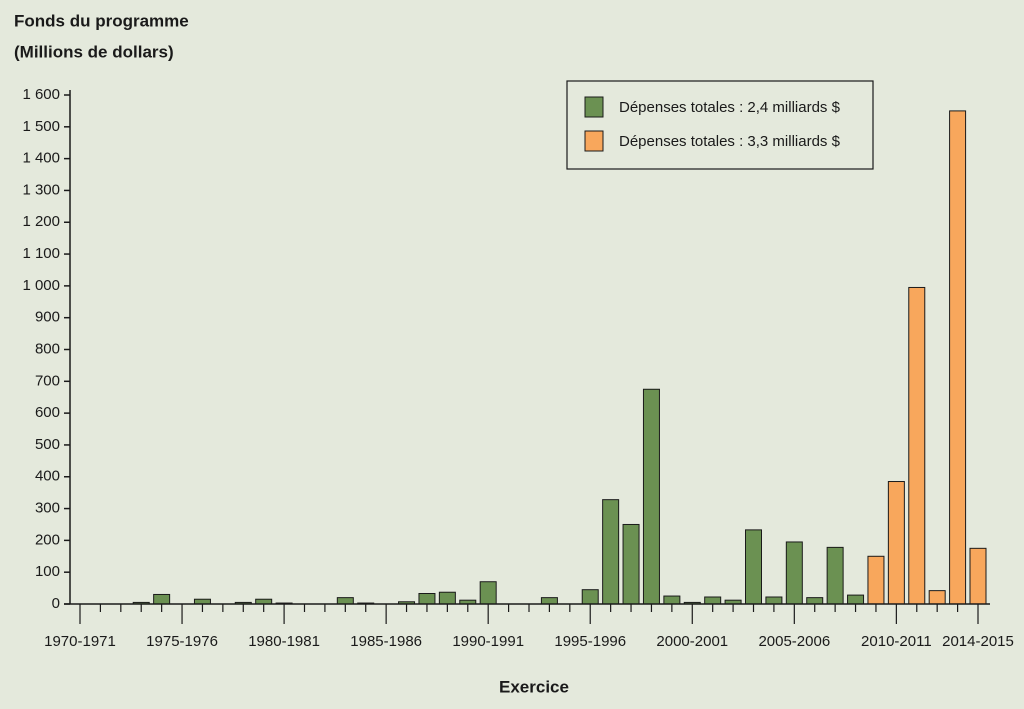  I want to click on y-tick-label: 600, so click(47, 412).